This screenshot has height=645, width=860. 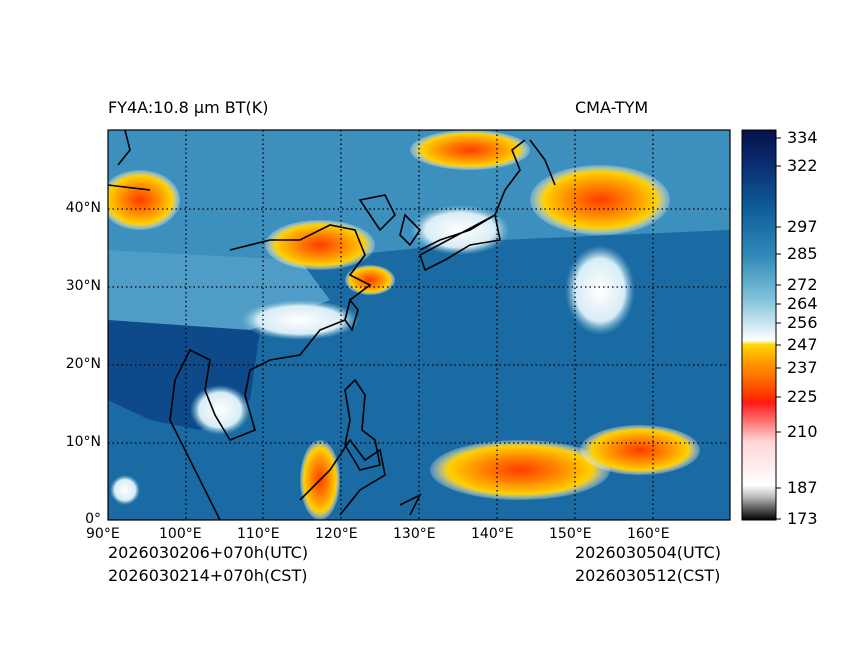 I want to click on lat-label-10N: 10°N, so click(x=83, y=442).